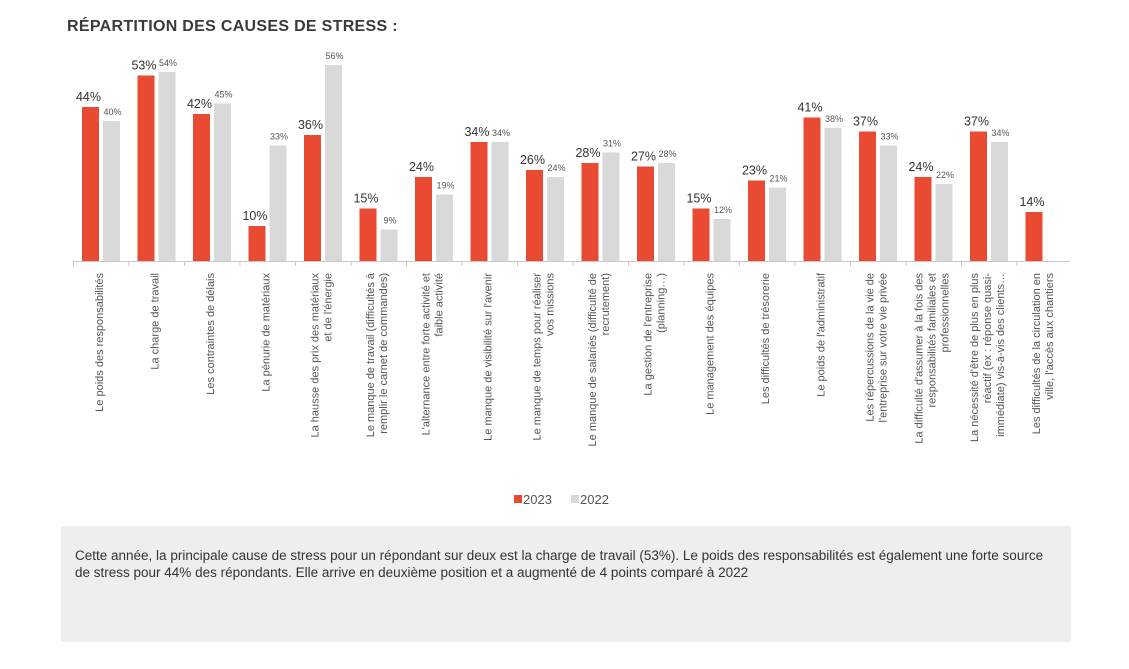 The height and width of the screenshot is (669, 1129). Describe the element at coordinates (112, 112) in the screenshot. I see `data-label-2022: 40%` at that location.